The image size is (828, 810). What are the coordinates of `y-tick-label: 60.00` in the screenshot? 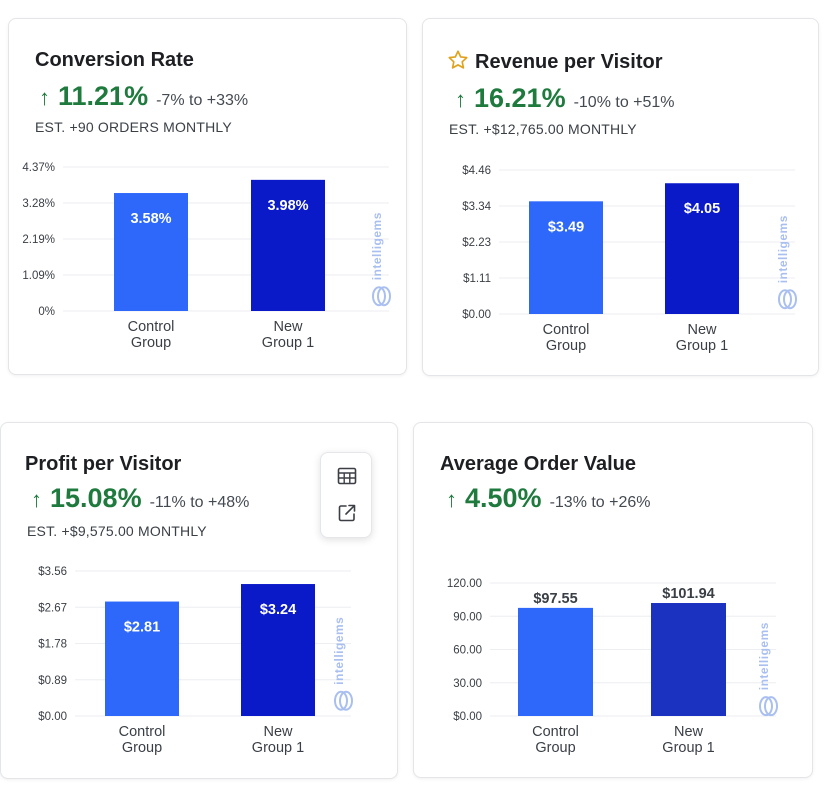 It's located at (467, 651).